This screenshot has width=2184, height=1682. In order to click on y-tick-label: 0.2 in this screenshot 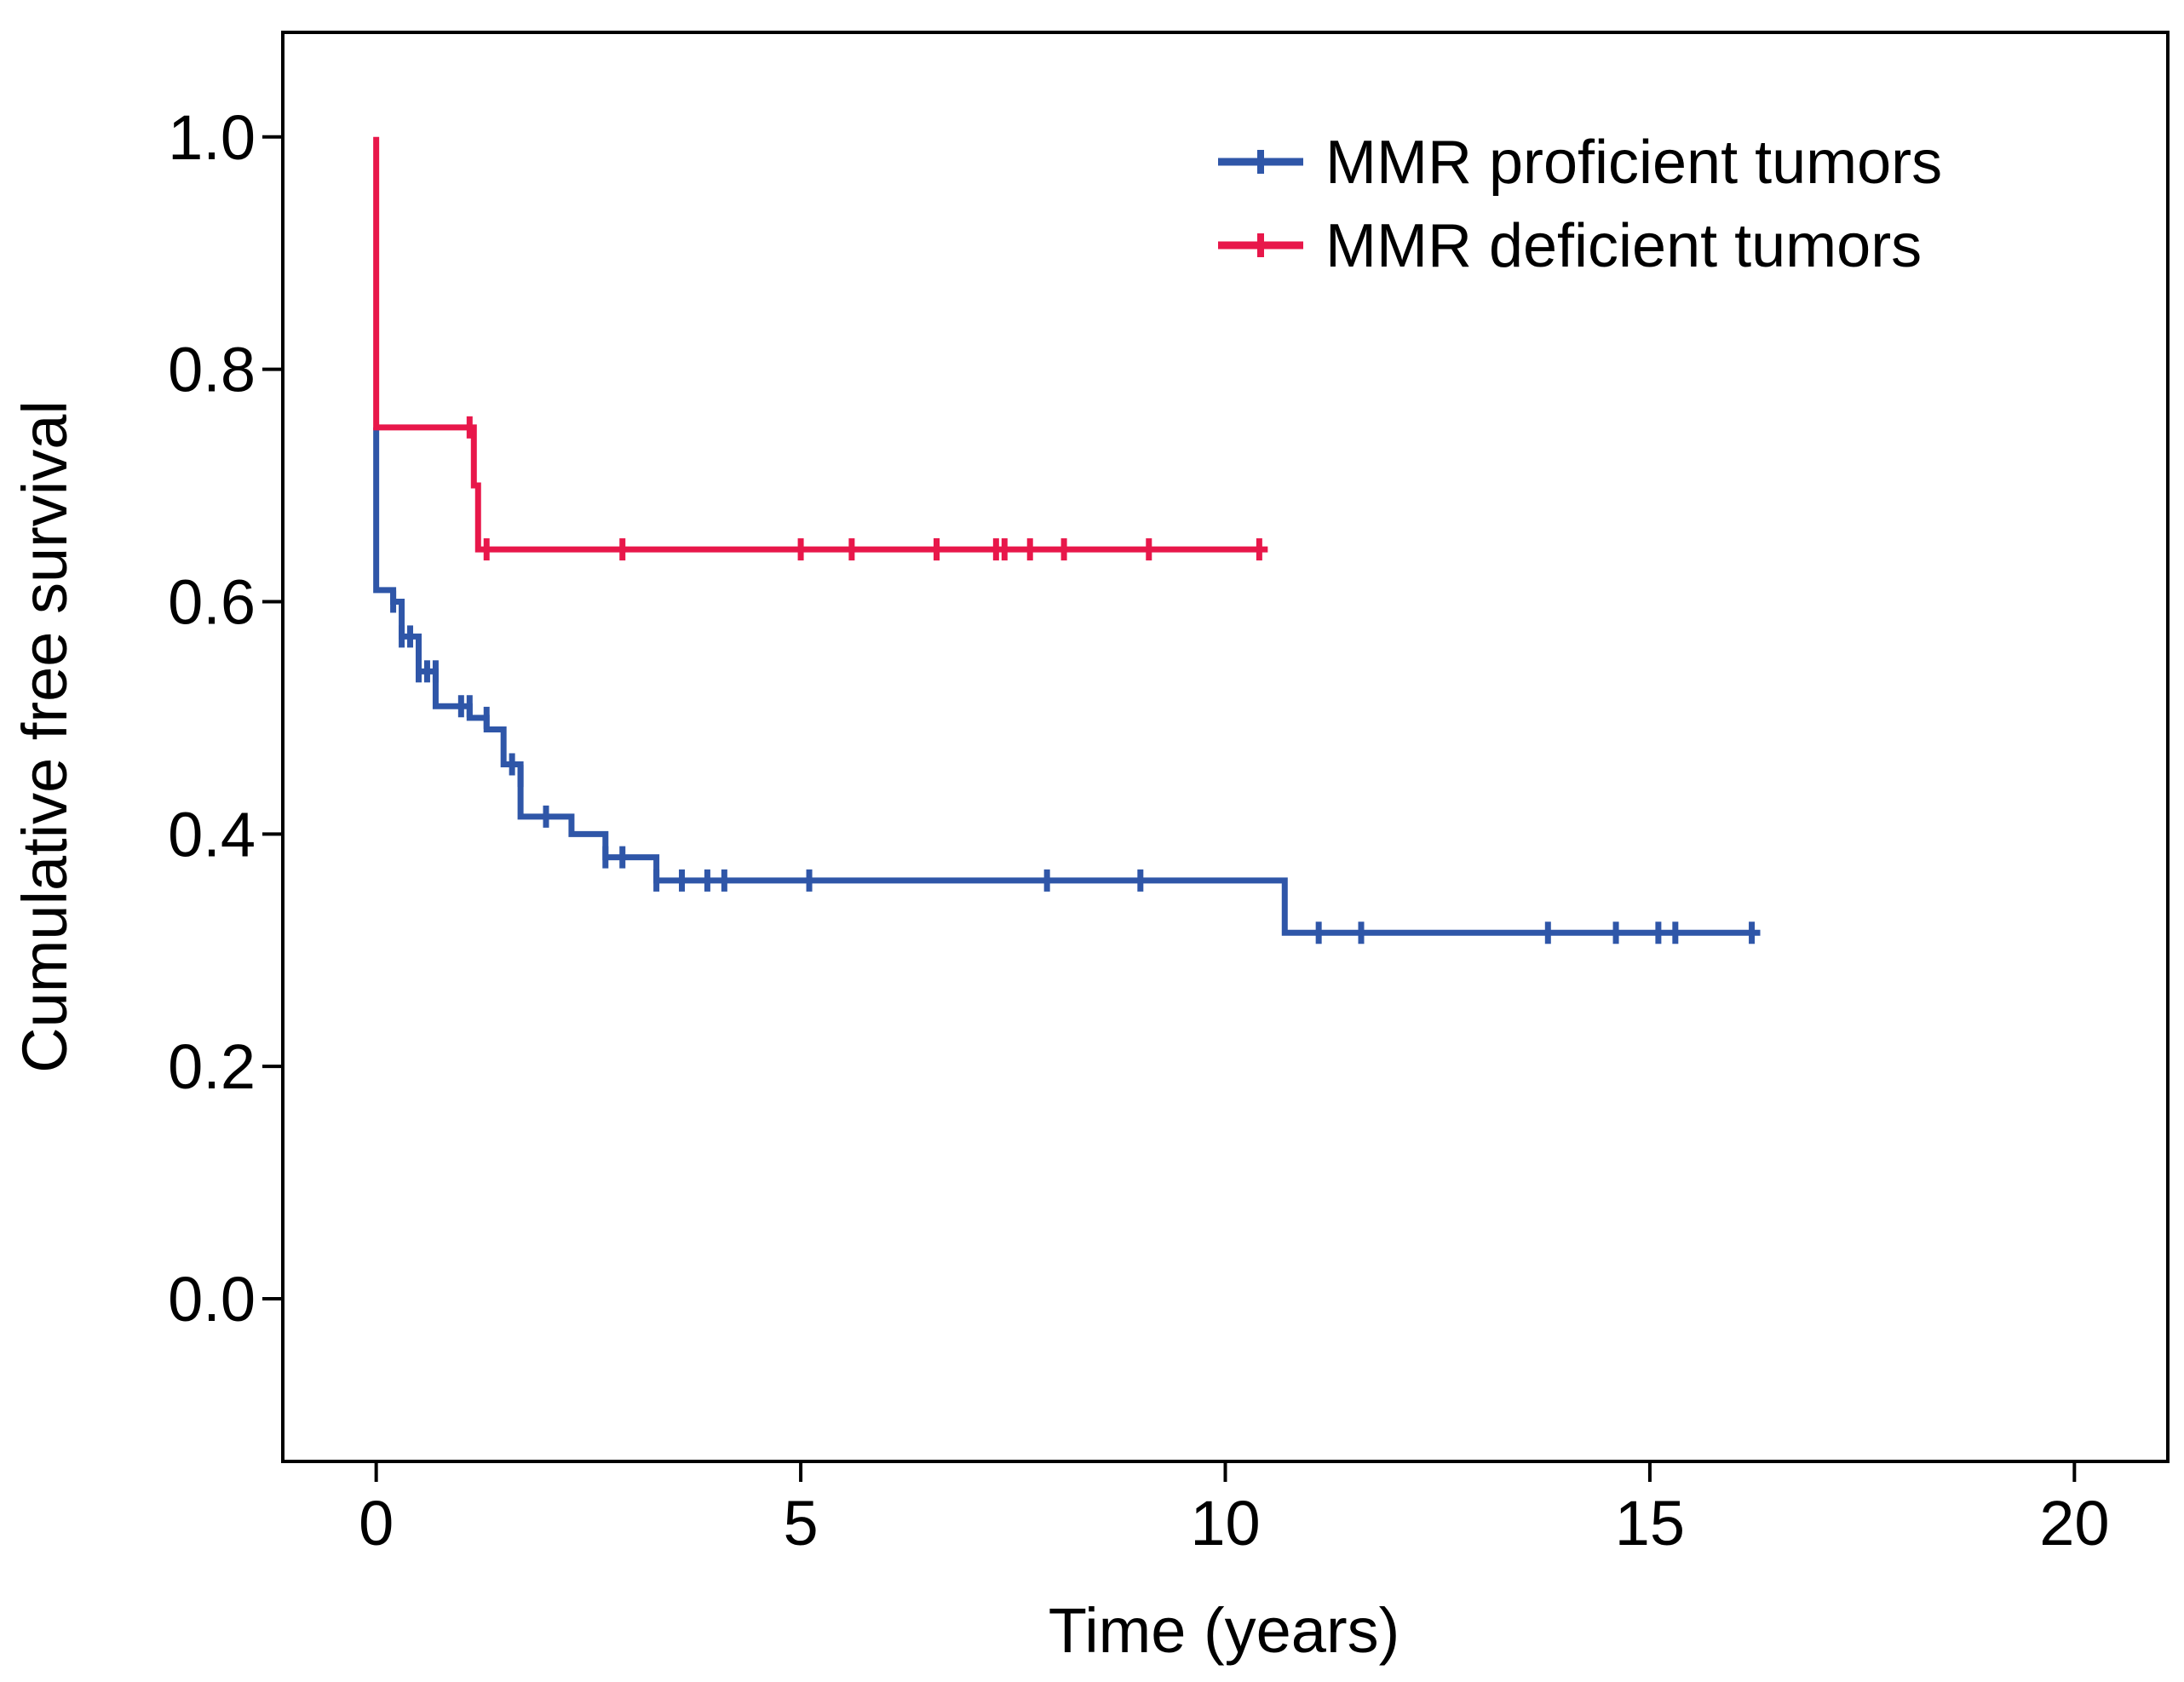, I will do `click(212, 1066)`.